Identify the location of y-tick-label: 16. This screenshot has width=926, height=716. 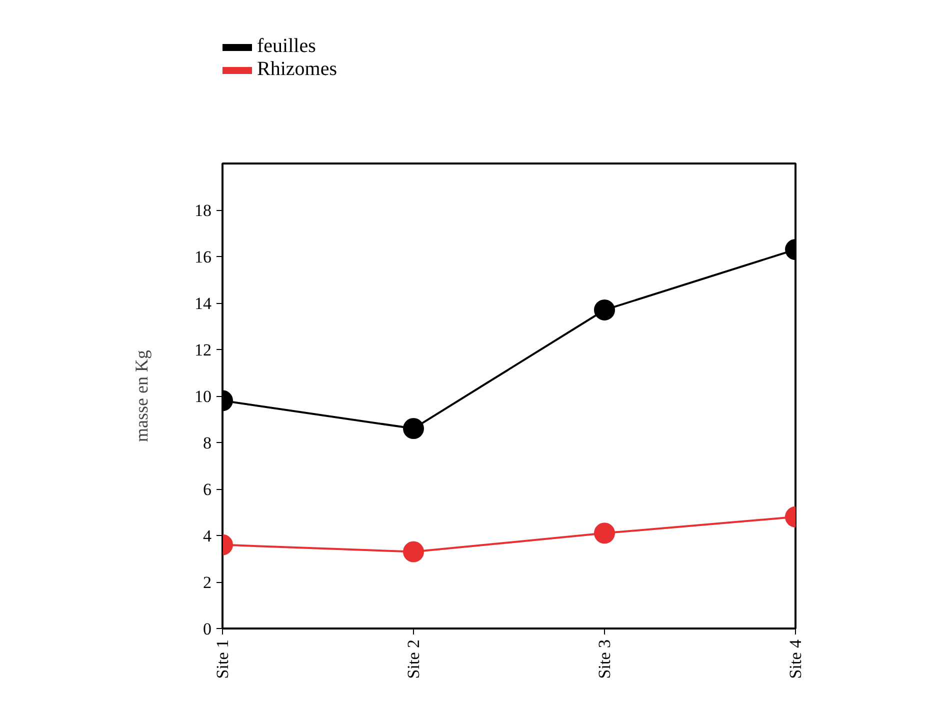
(203, 257).